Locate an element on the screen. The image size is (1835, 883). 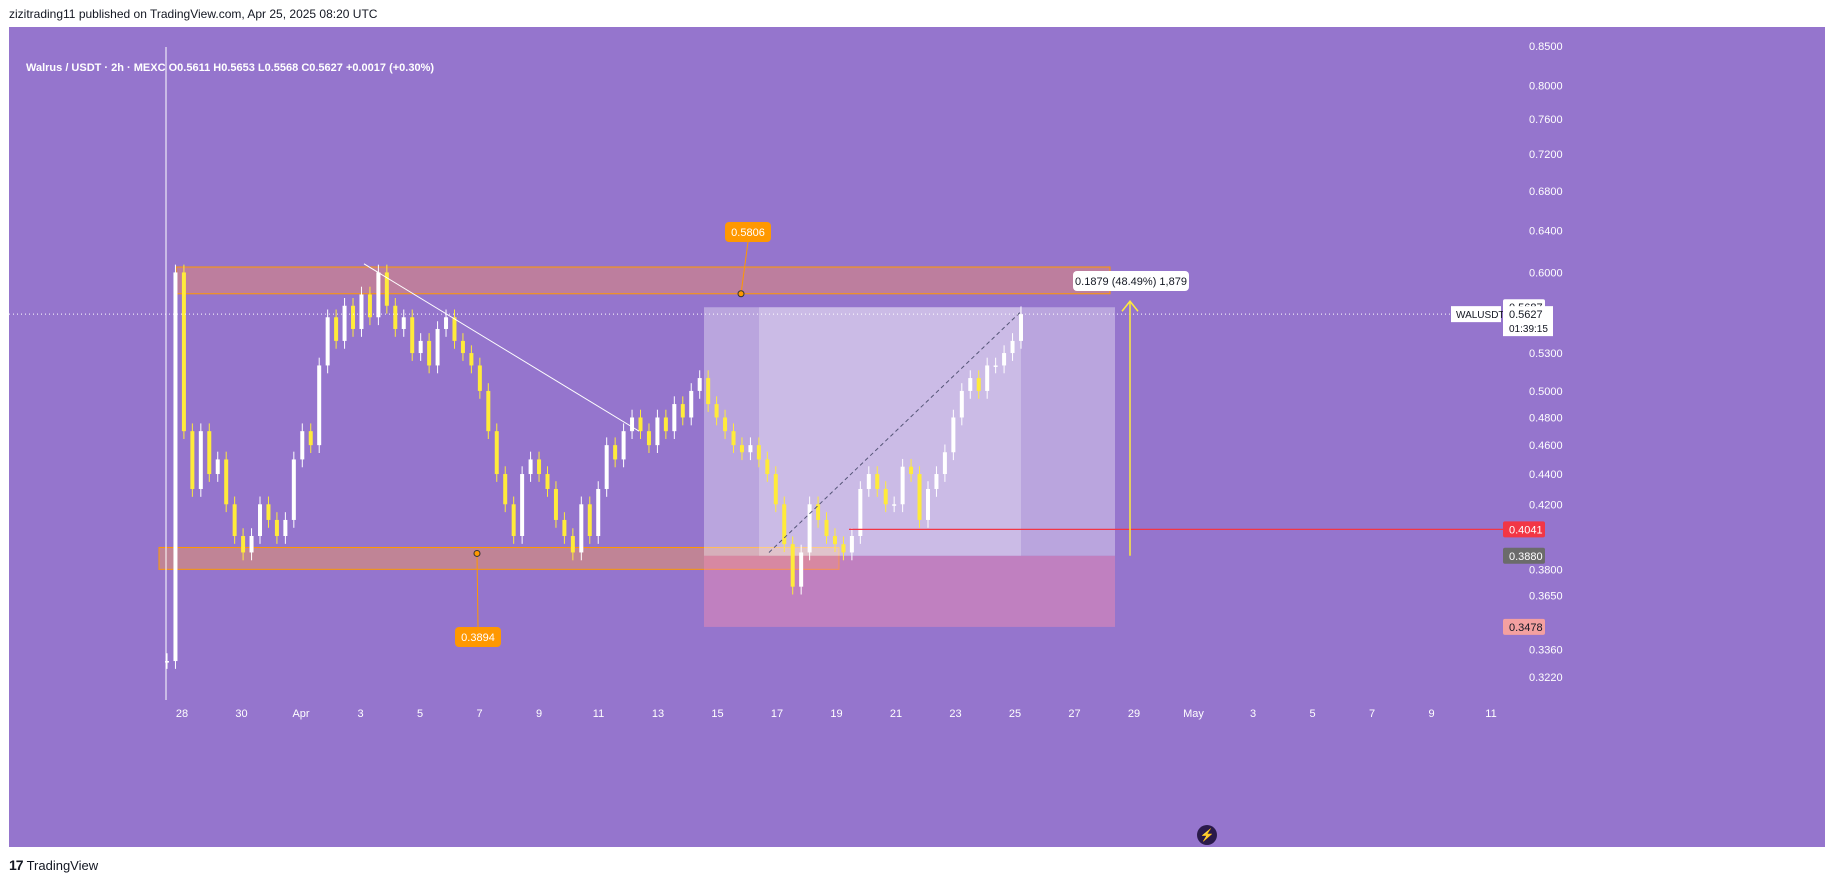
x-tick-label: 15 is located at coordinates (717, 714).